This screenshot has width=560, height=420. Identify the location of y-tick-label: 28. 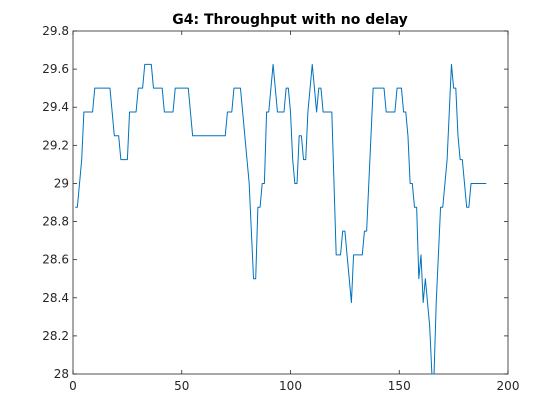
(61, 374).